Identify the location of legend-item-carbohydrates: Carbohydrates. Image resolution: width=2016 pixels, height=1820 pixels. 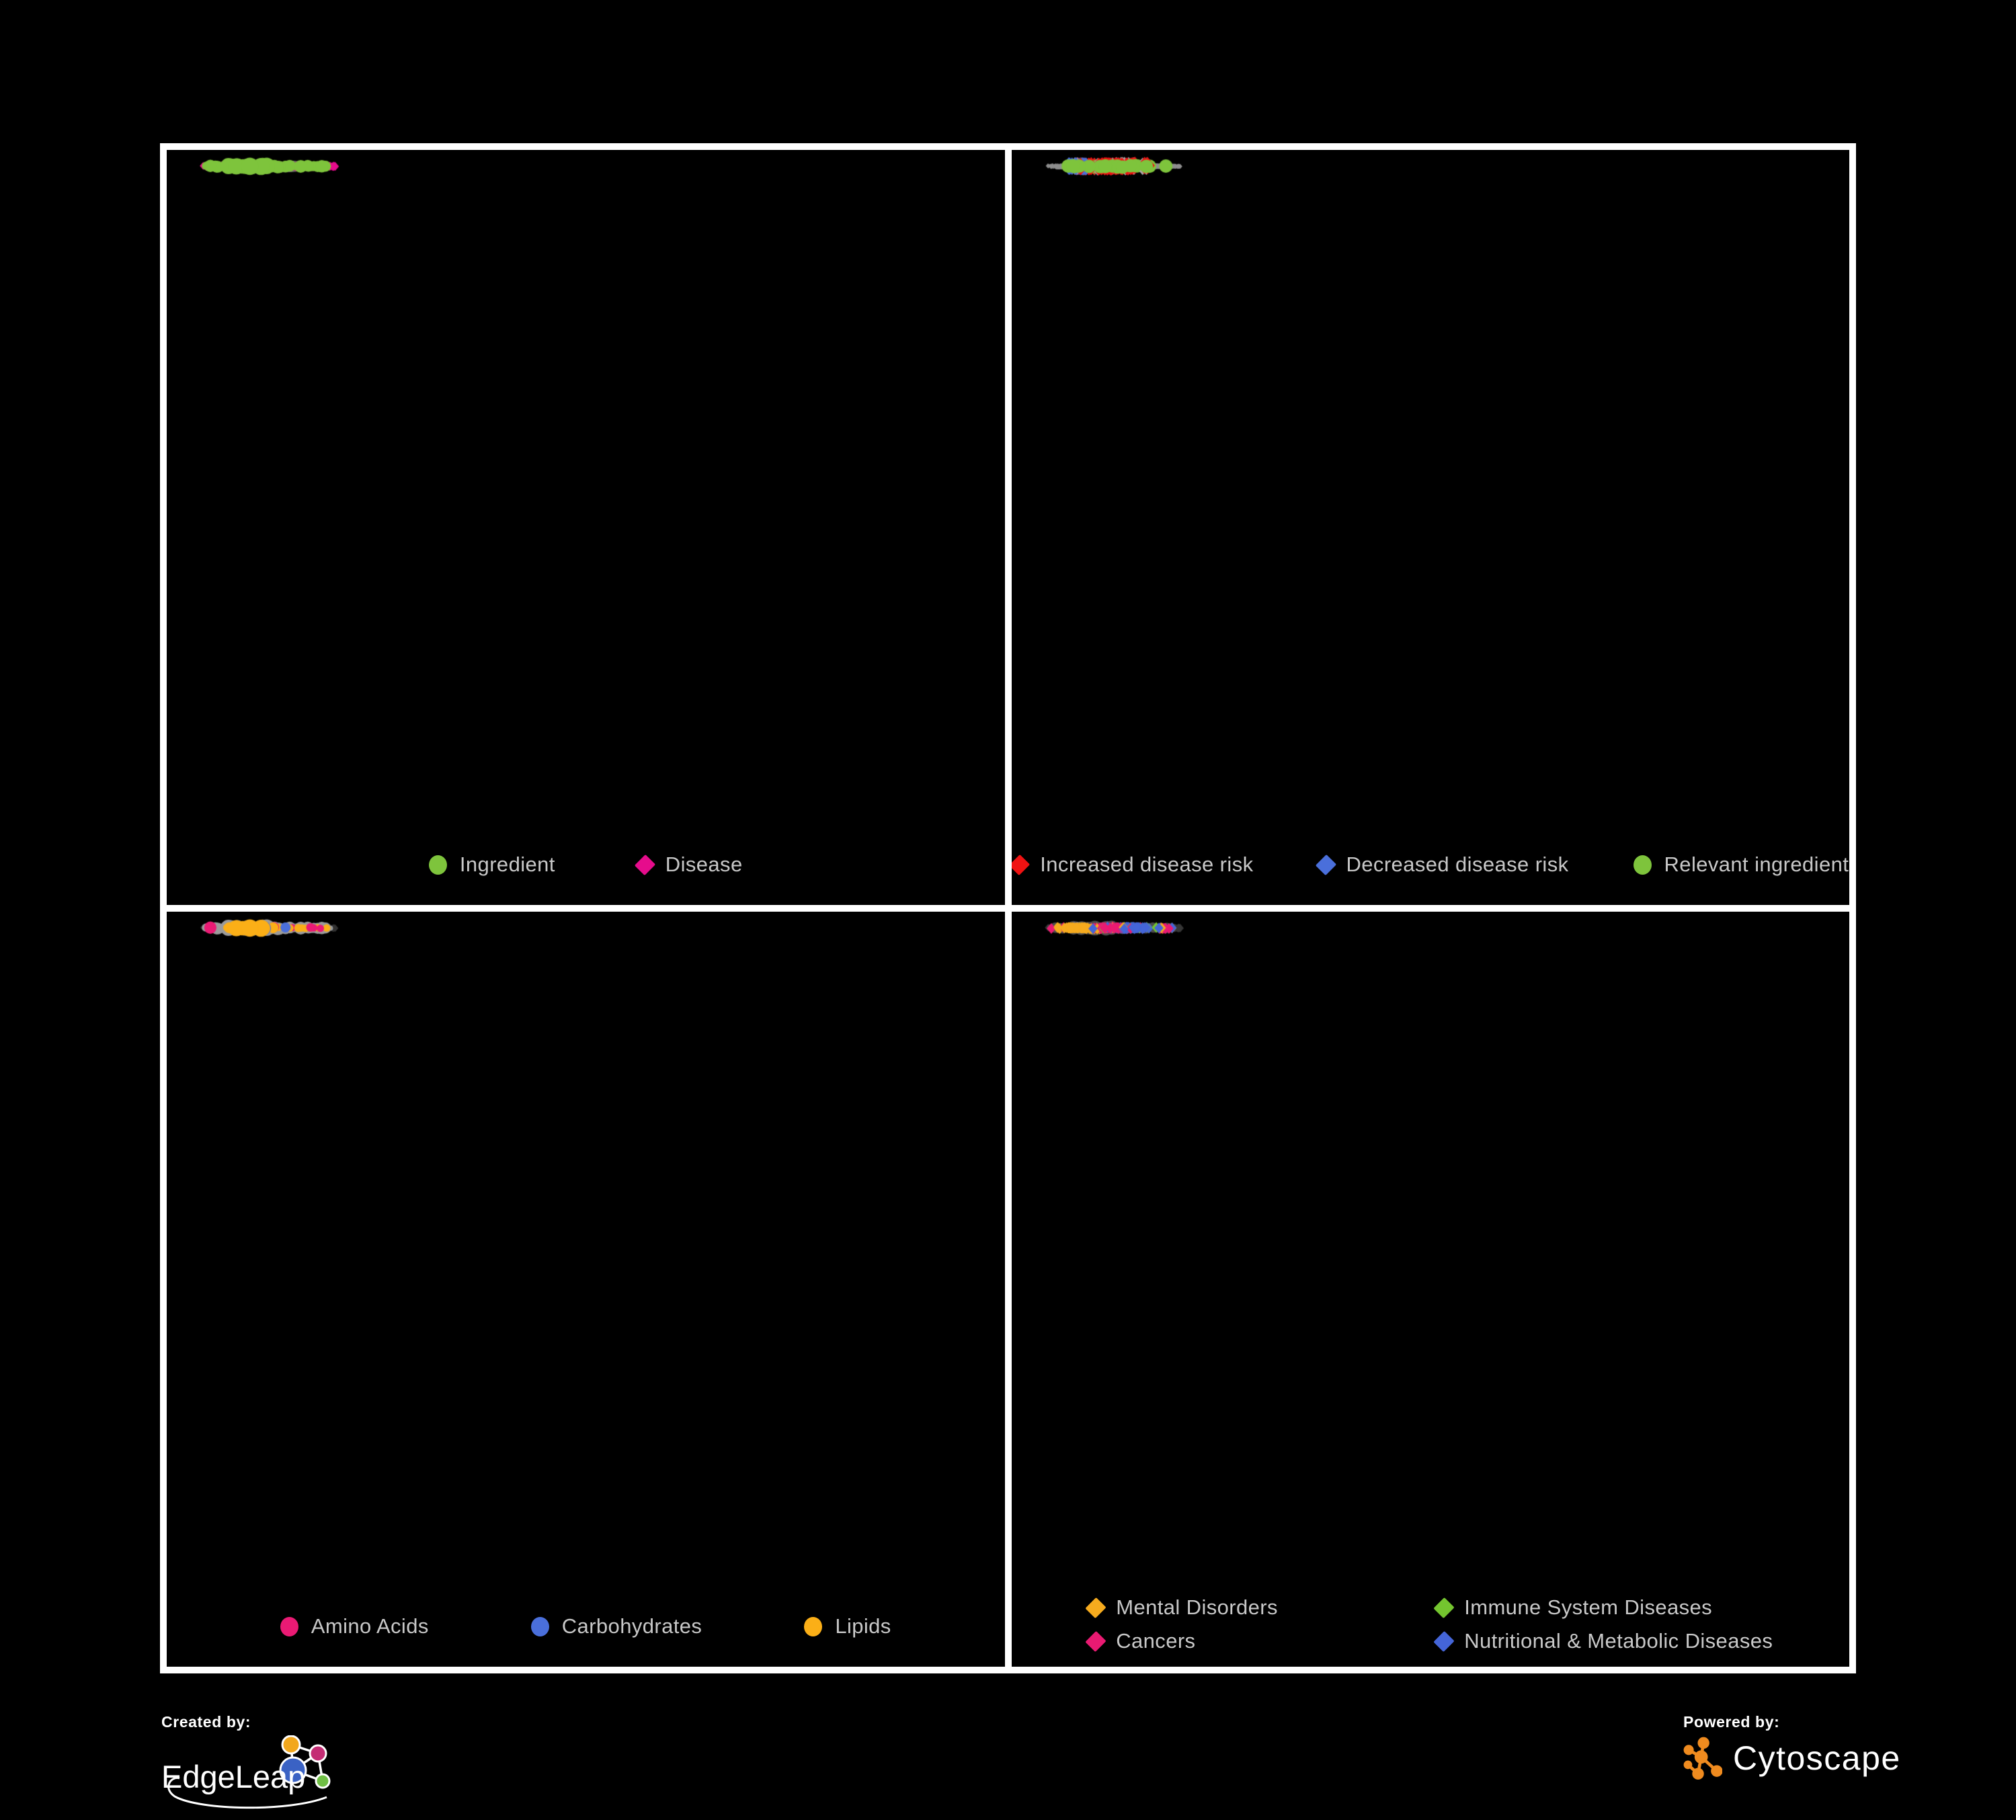
(616, 1626).